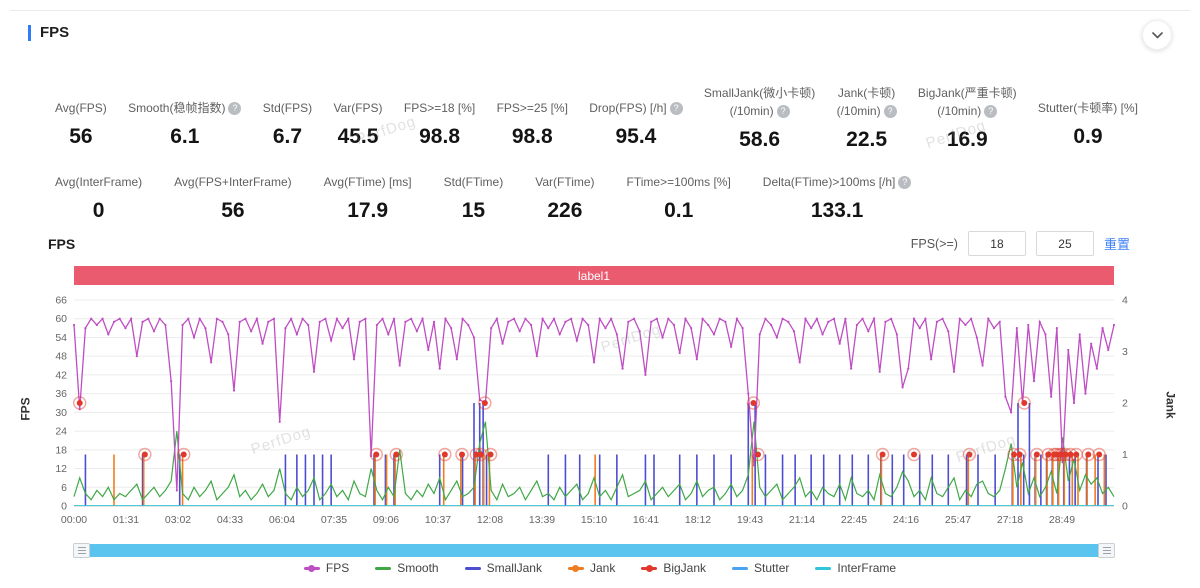 The height and width of the screenshot is (588, 1200). What do you see at coordinates (854, 520) in the screenshot?
I see `svg-text: 22:45` at bounding box center [854, 520].